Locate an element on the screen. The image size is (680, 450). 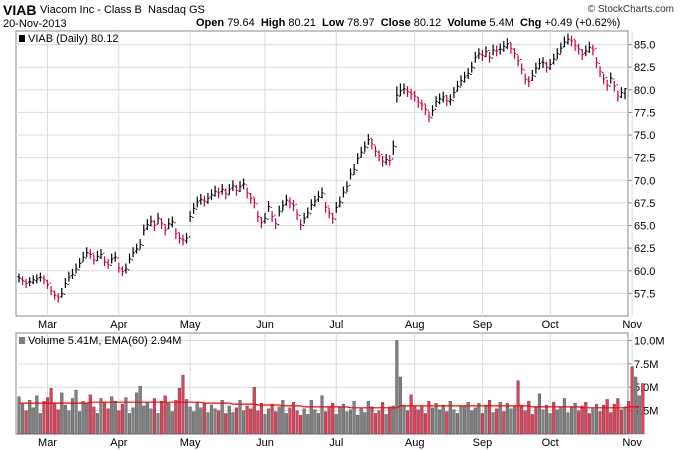
volume-month-label: Apr is located at coordinates (118, 443).